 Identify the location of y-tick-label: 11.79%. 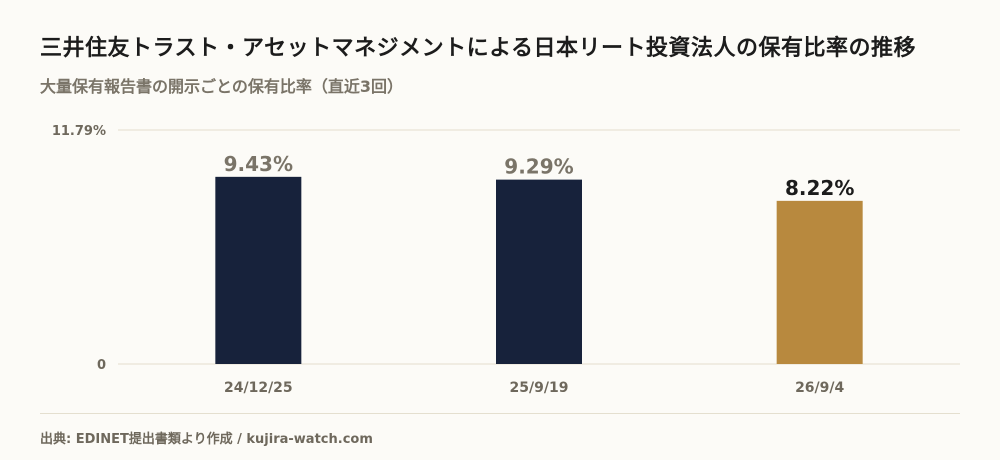
(79, 131).